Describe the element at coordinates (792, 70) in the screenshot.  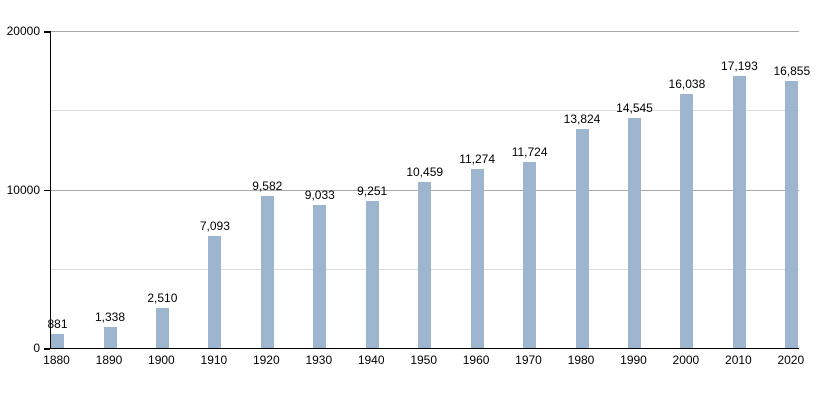
I see `bar-value-label: 16,855` at that location.